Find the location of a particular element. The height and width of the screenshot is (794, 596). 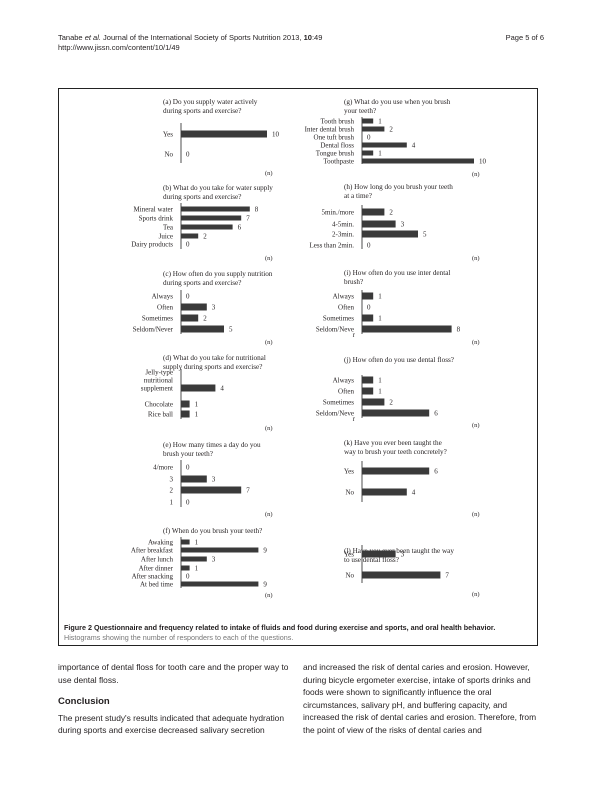

chart-title: (f) When do you brush your teeth? is located at coordinates (212, 531).